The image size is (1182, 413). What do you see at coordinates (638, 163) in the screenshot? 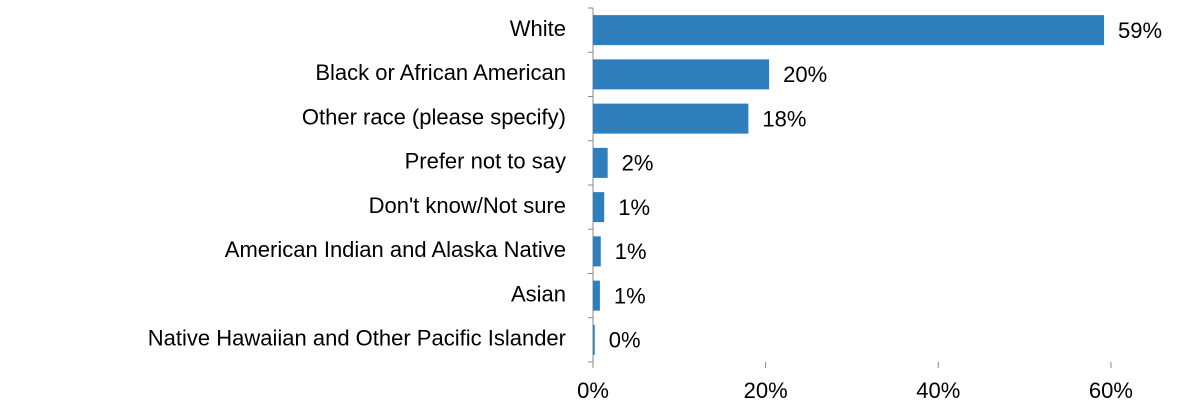
I see `data-label: 2%` at bounding box center [638, 163].